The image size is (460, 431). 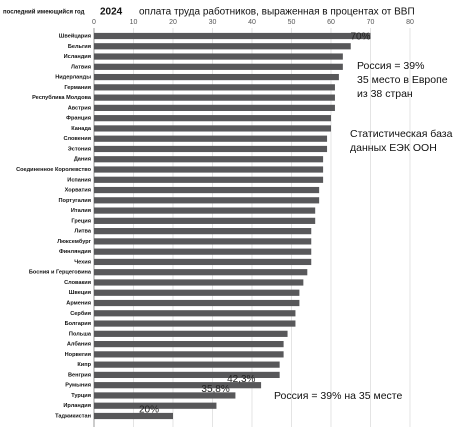 What do you see at coordinates (292, 22) in the screenshot?
I see `x-tick-label: 50` at bounding box center [292, 22].